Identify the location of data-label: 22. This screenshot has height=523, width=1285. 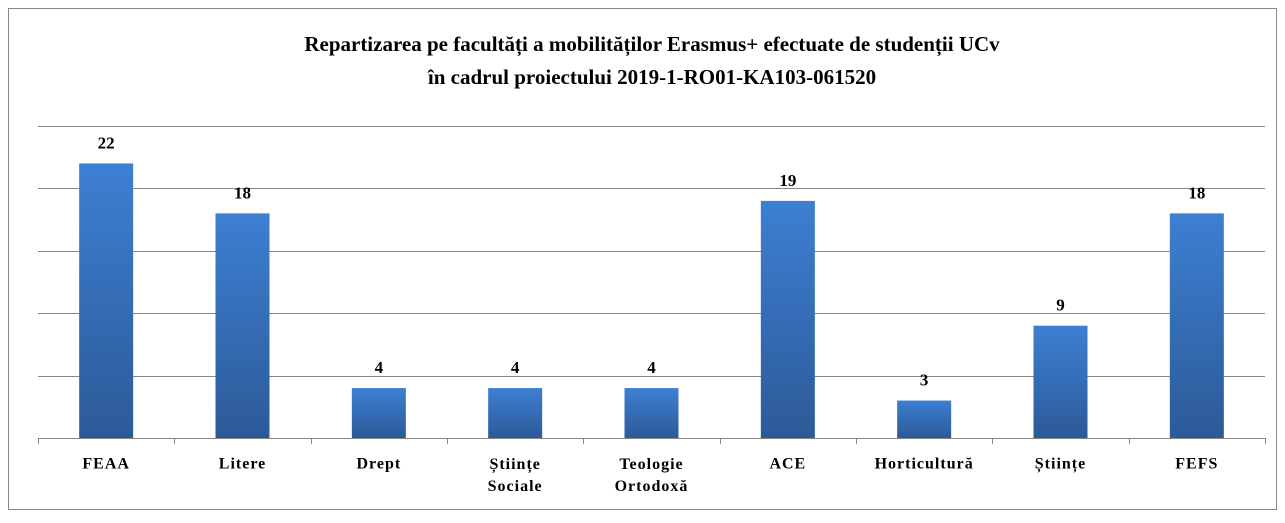
(106, 142).